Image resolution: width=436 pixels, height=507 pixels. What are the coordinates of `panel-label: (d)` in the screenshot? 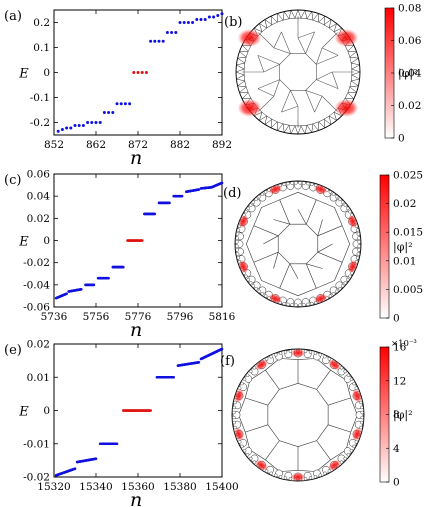 It's located at (232, 193).